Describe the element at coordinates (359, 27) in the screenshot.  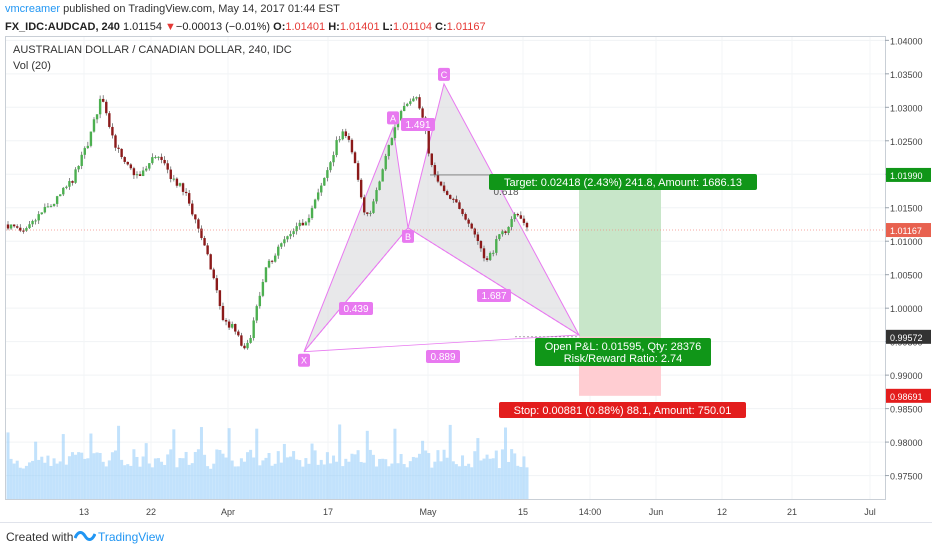
I see `high-value: 1.01401` at that location.